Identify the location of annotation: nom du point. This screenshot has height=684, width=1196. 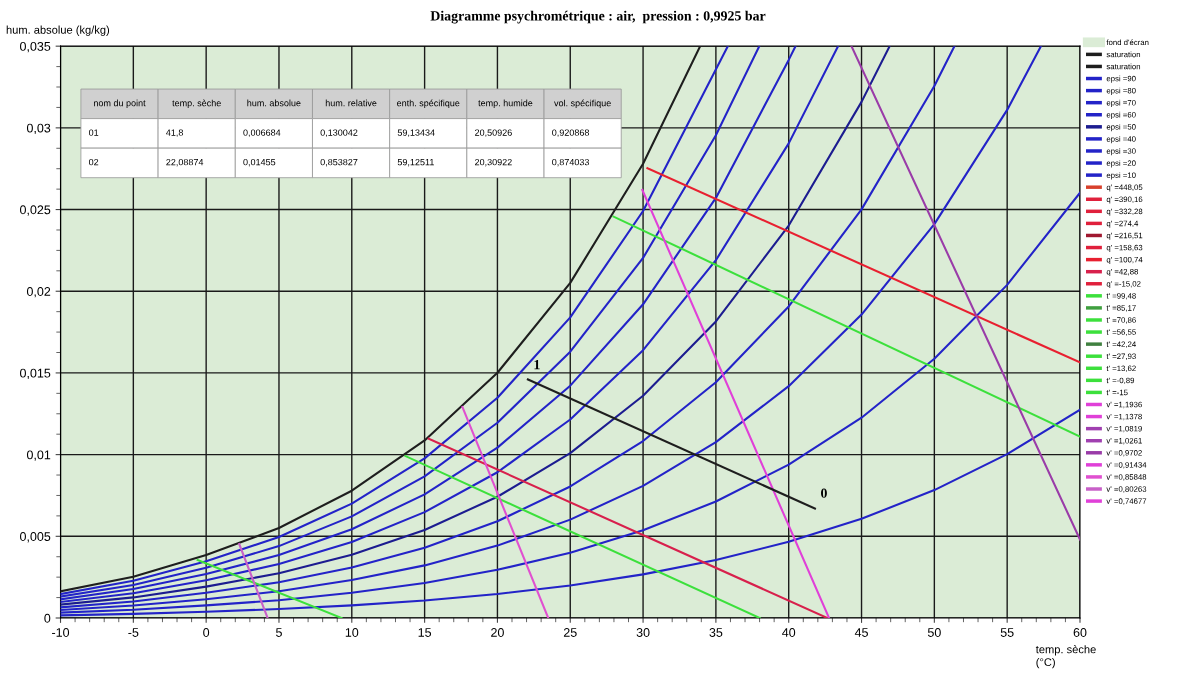
(120, 104).